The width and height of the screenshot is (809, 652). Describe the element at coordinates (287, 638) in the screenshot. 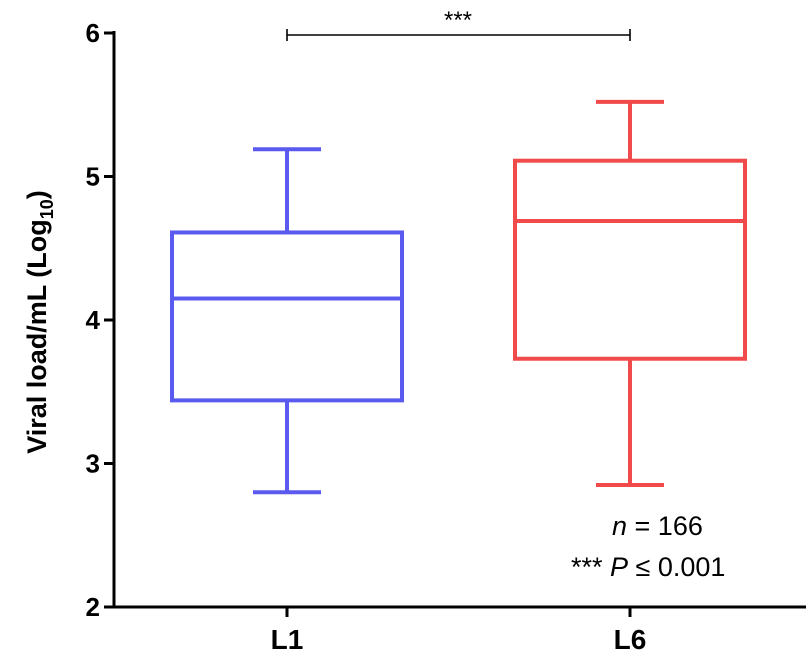

I see `x-category-label-L1: L1` at that location.